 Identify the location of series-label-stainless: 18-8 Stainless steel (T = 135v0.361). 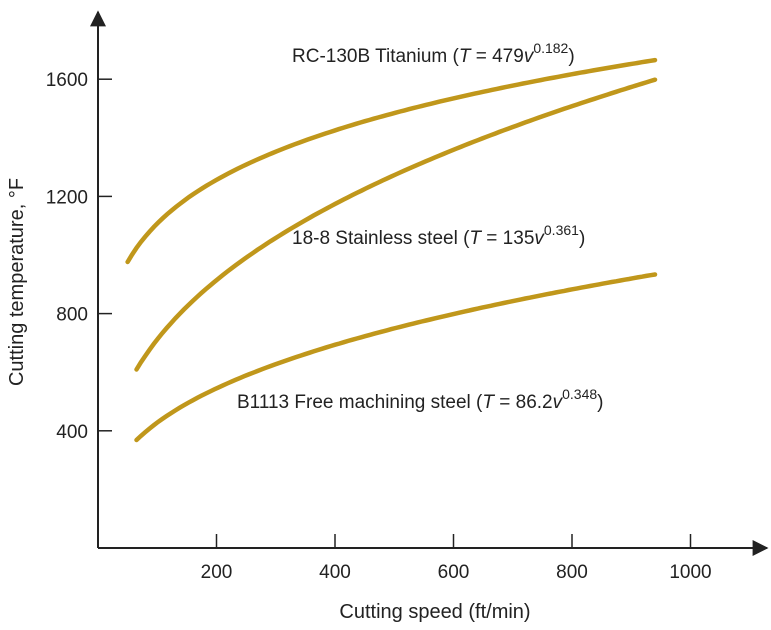
(438, 235).